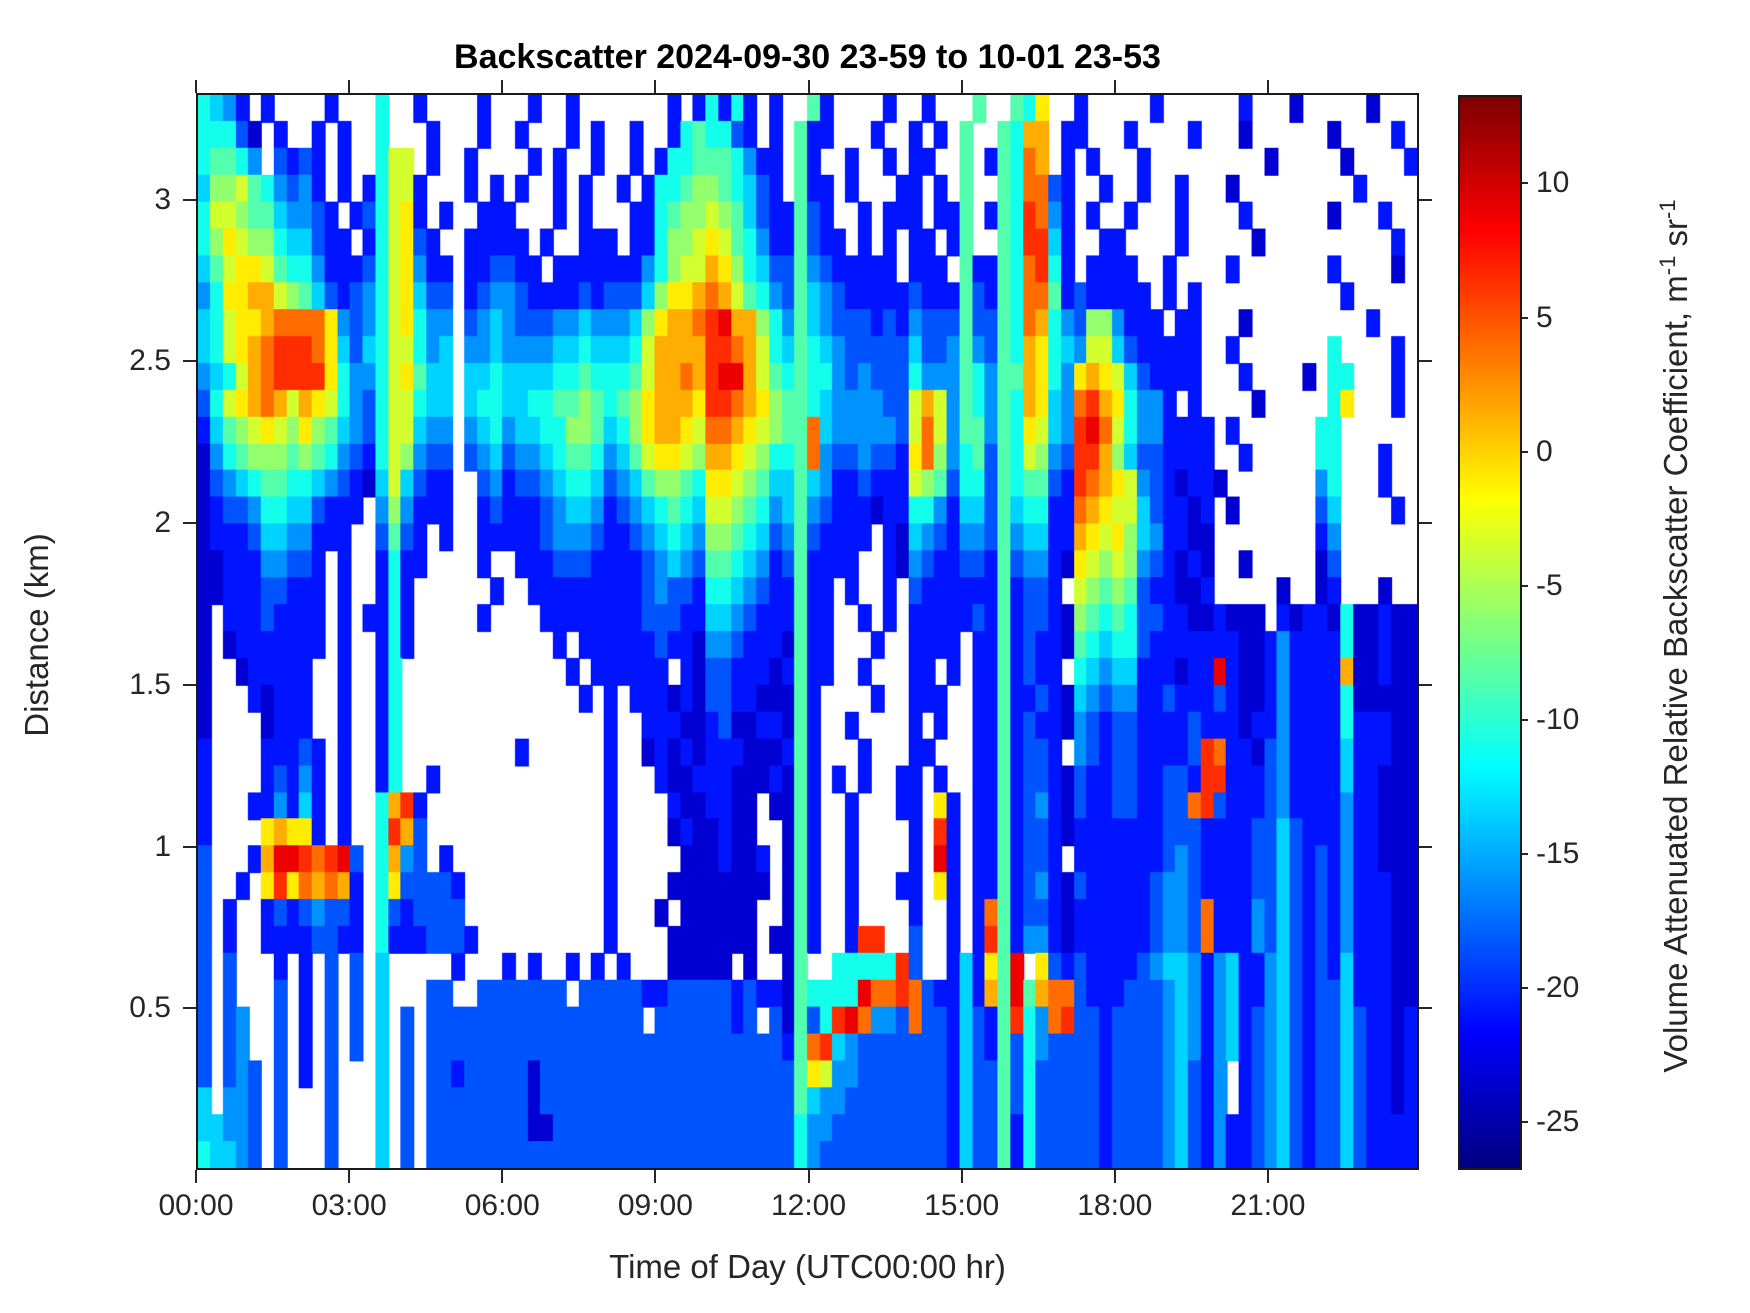  I want to click on colorbar-label-sup-1: -1, so click(1667, 265).